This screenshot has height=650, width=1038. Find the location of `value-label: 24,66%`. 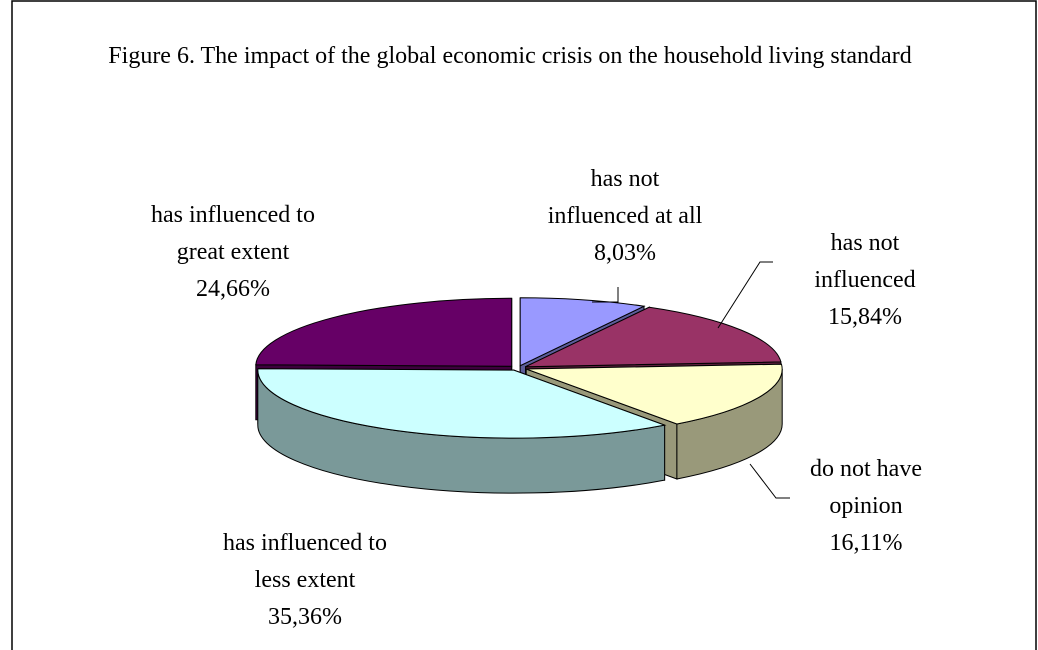

value-label: 24,66% is located at coordinates (232, 289).